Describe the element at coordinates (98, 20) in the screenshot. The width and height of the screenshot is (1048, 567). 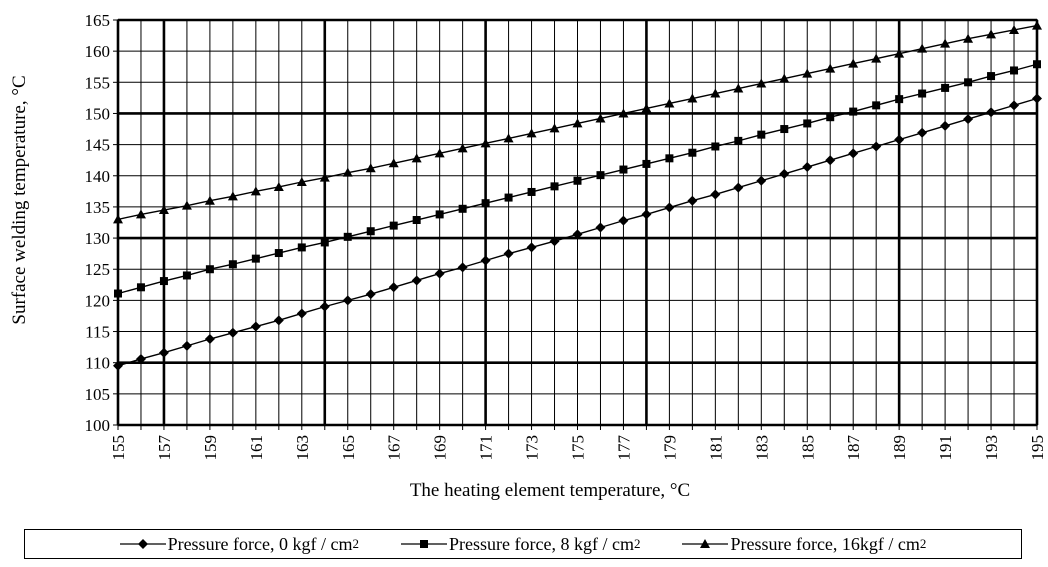
I see `y-tick-label: 165` at that location.